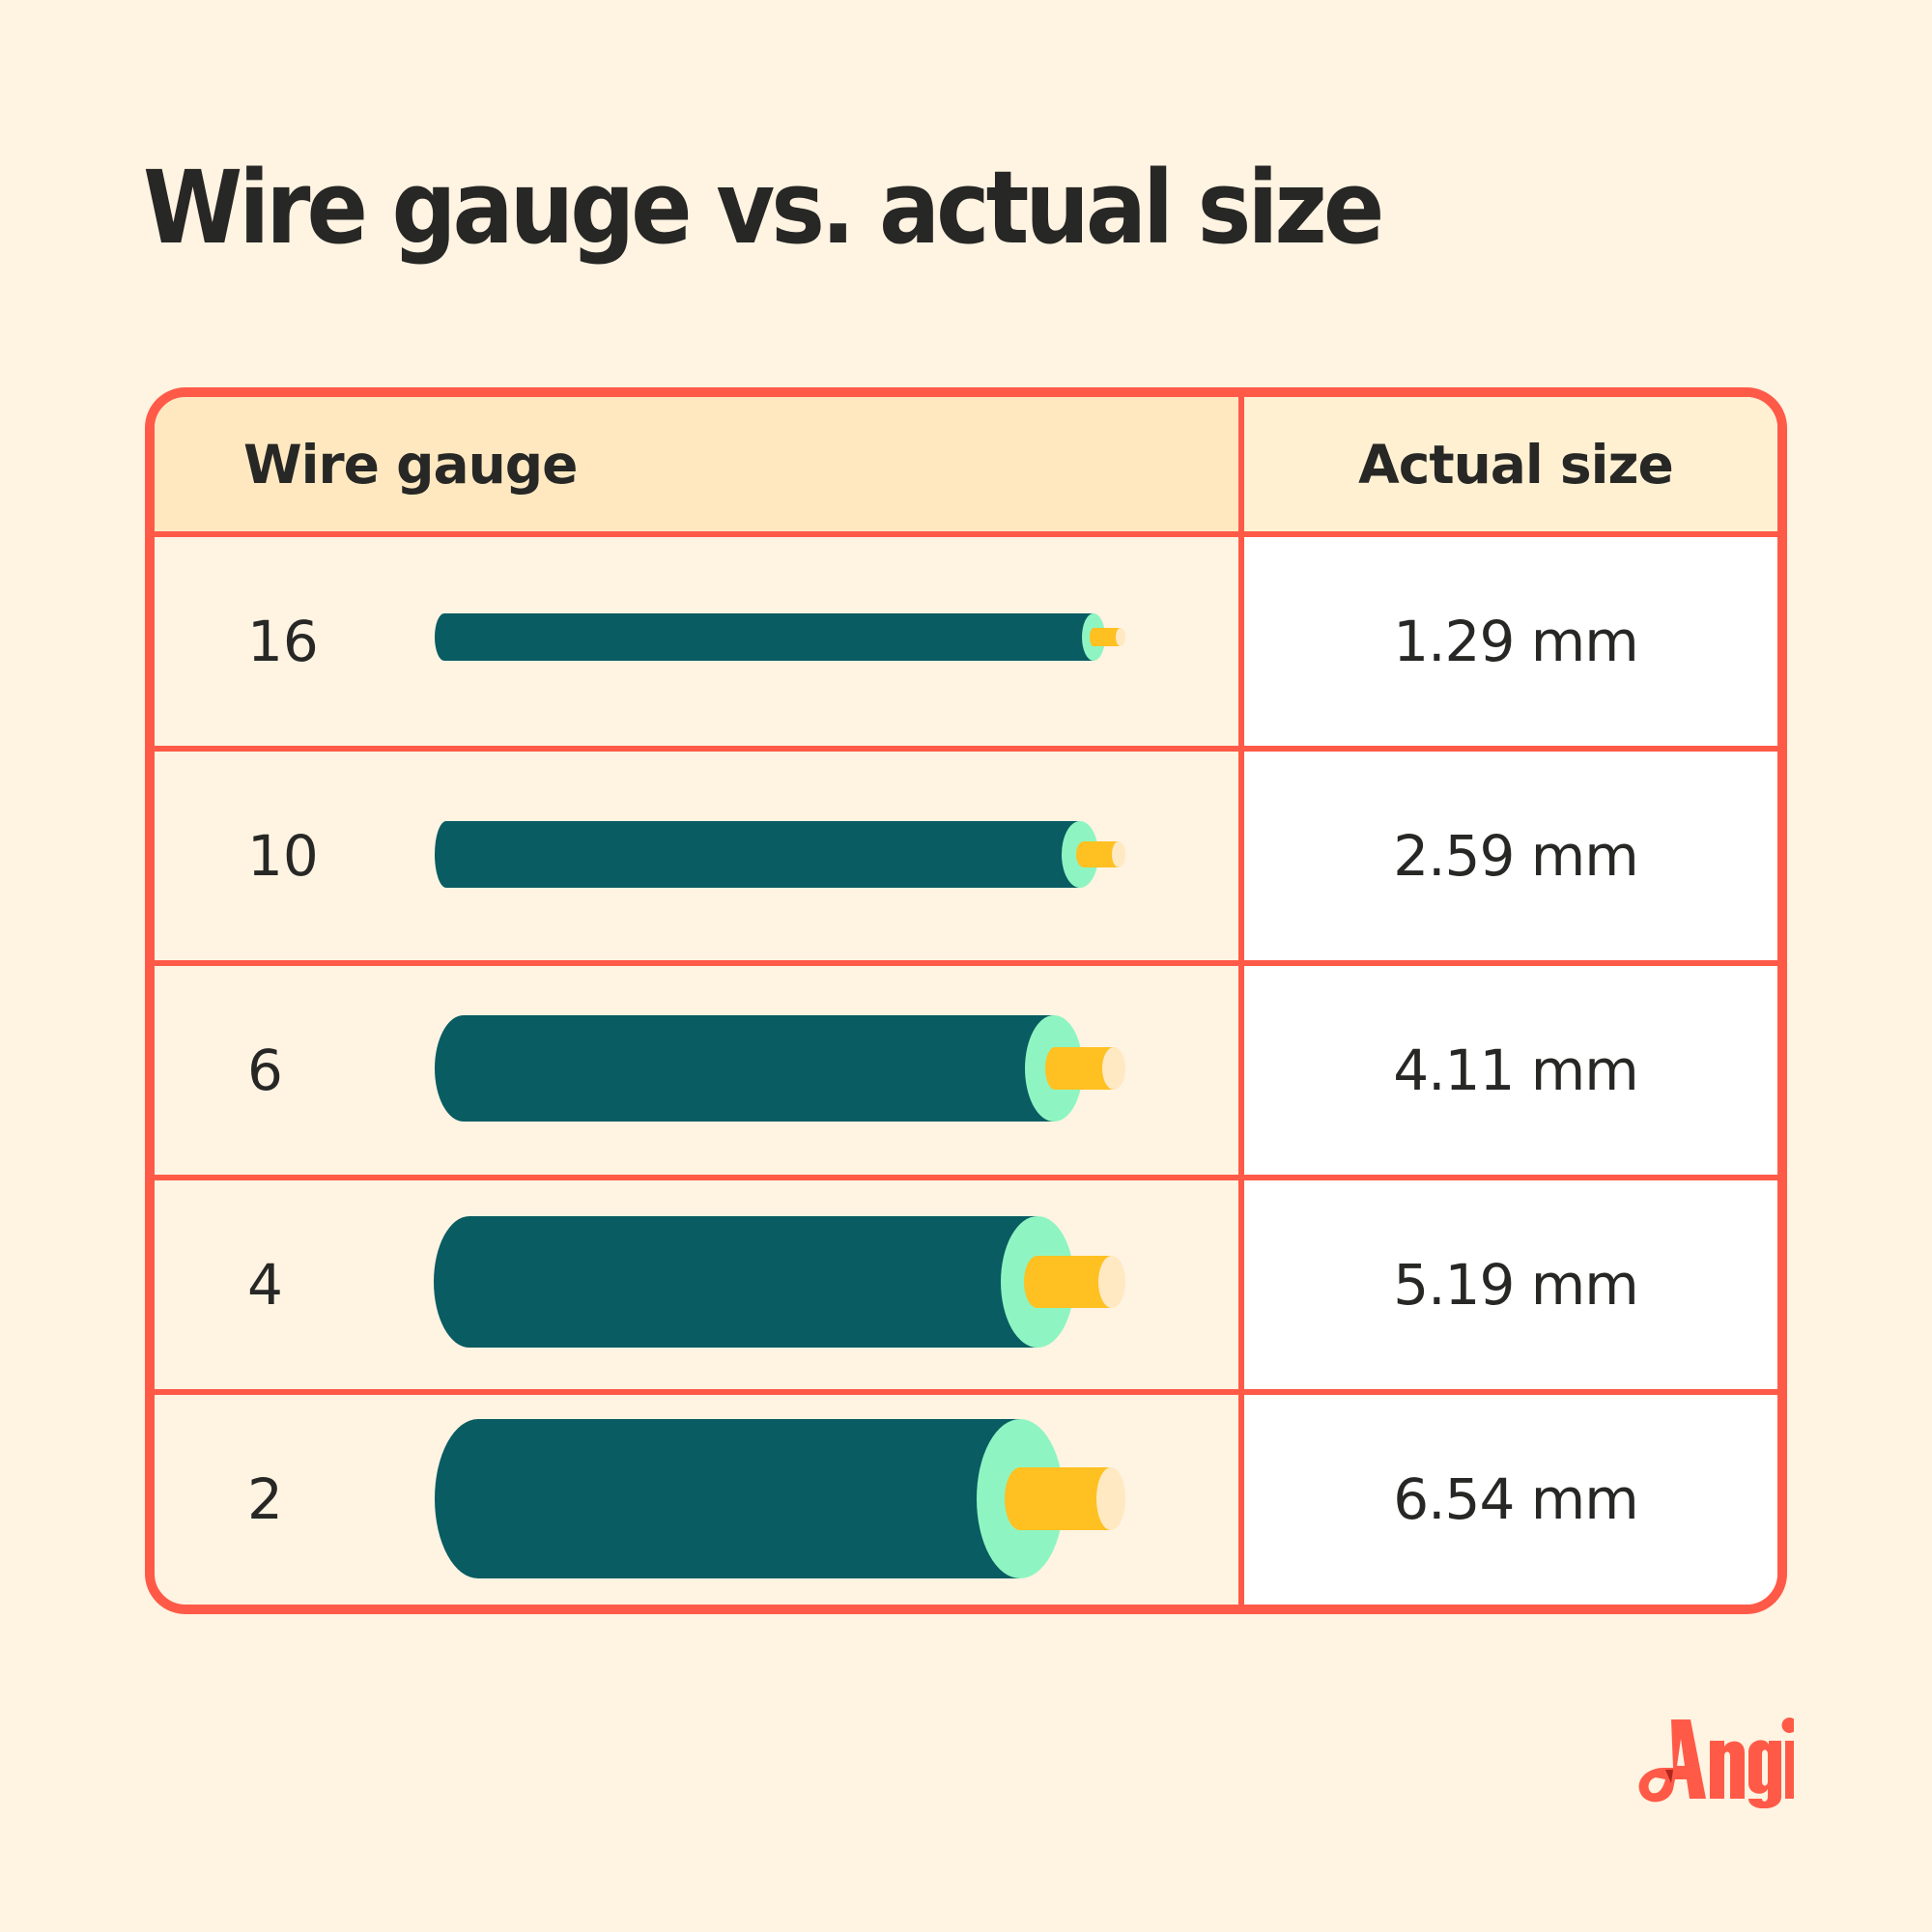 Image resolution: width=1932 pixels, height=1932 pixels. Describe the element at coordinates (696, 464) in the screenshot. I see `header-cell-wire-gauge` at that location.